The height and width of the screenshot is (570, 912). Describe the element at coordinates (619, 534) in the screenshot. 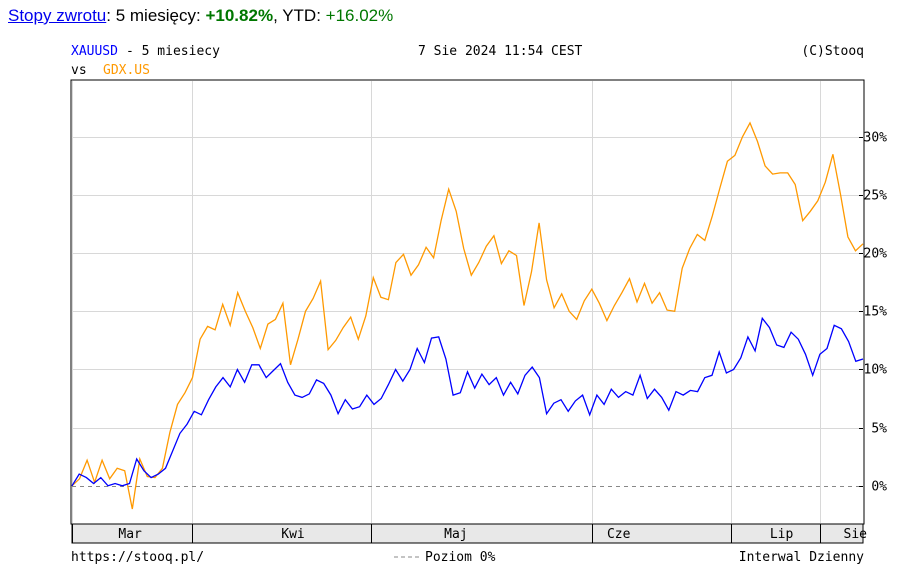

I see `x-tick-label: Cze` at that location.